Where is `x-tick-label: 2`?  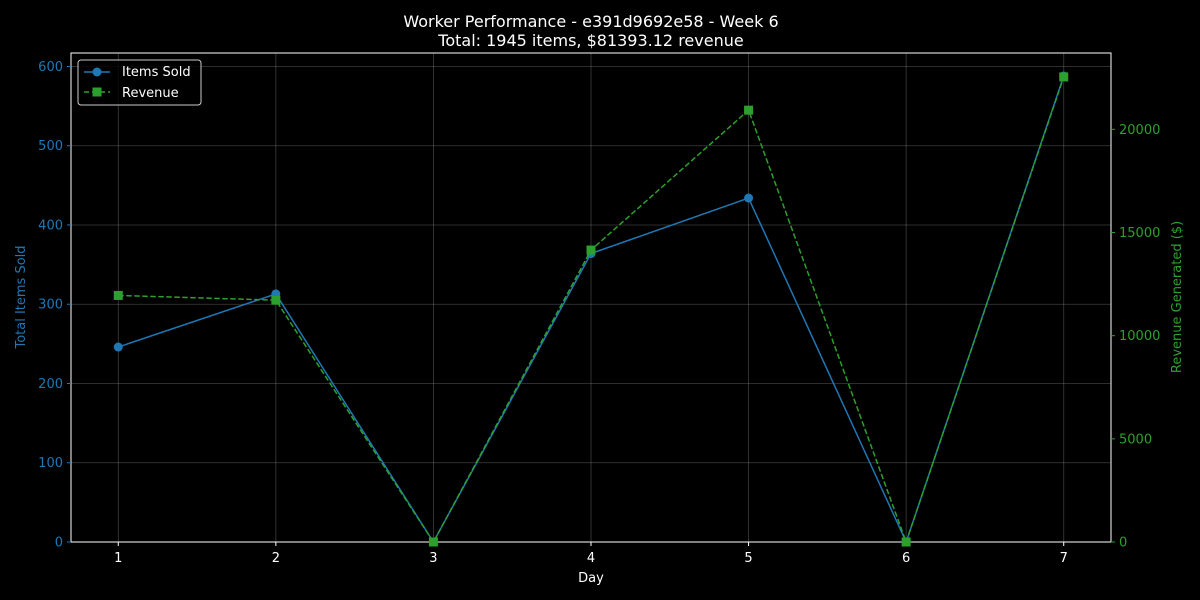 x-tick-label: 2 is located at coordinates (276, 558).